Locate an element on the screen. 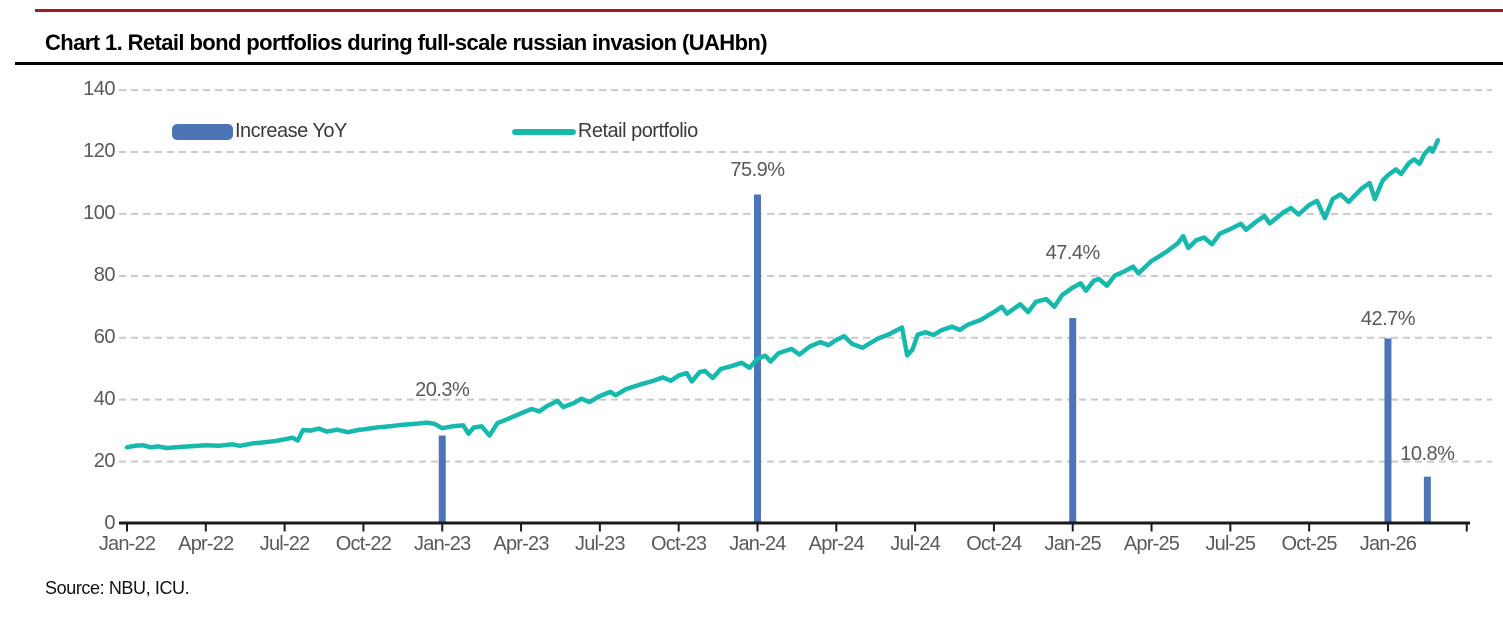  legend: Increase YoY Retail portfolio is located at coordinates (435, 131).